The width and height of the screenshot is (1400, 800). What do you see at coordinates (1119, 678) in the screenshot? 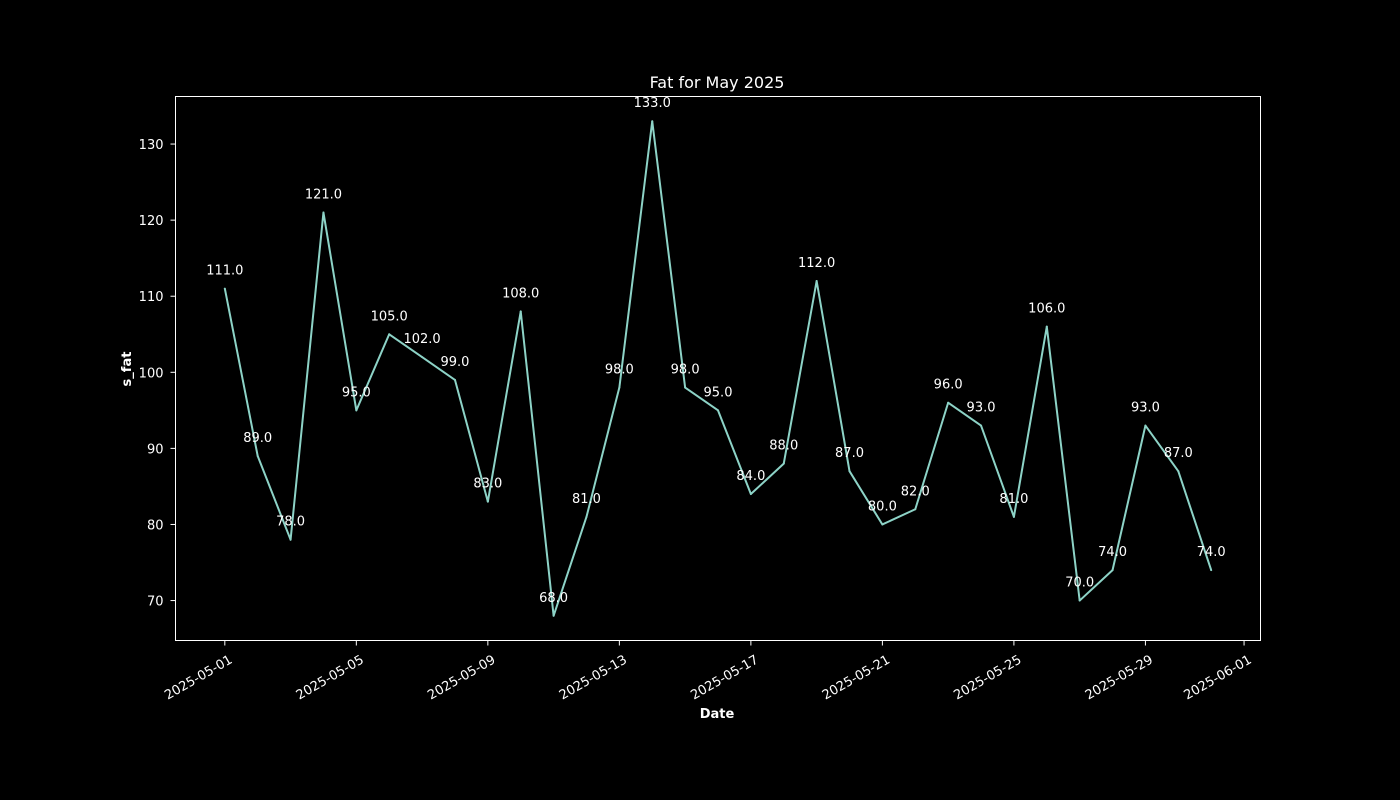
I see `x-tick-label: 2025-05-29` at bounding box center [1119, 678].